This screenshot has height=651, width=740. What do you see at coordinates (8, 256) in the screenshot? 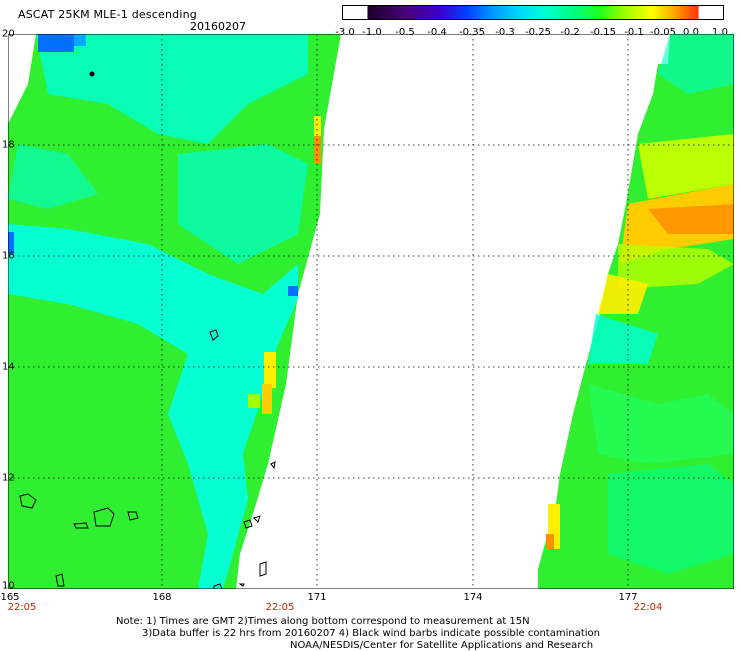
I see `lat-label: 16` at bounding box center [8, 256].